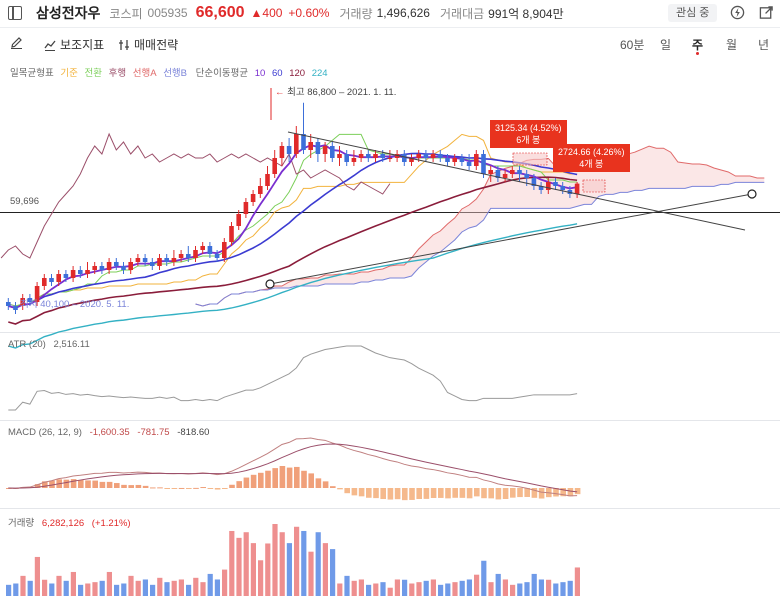 Image resolution: width=780 pixels, height=598 pixels. I want to click on period-tab-60min: 60분, so click(632, 45).